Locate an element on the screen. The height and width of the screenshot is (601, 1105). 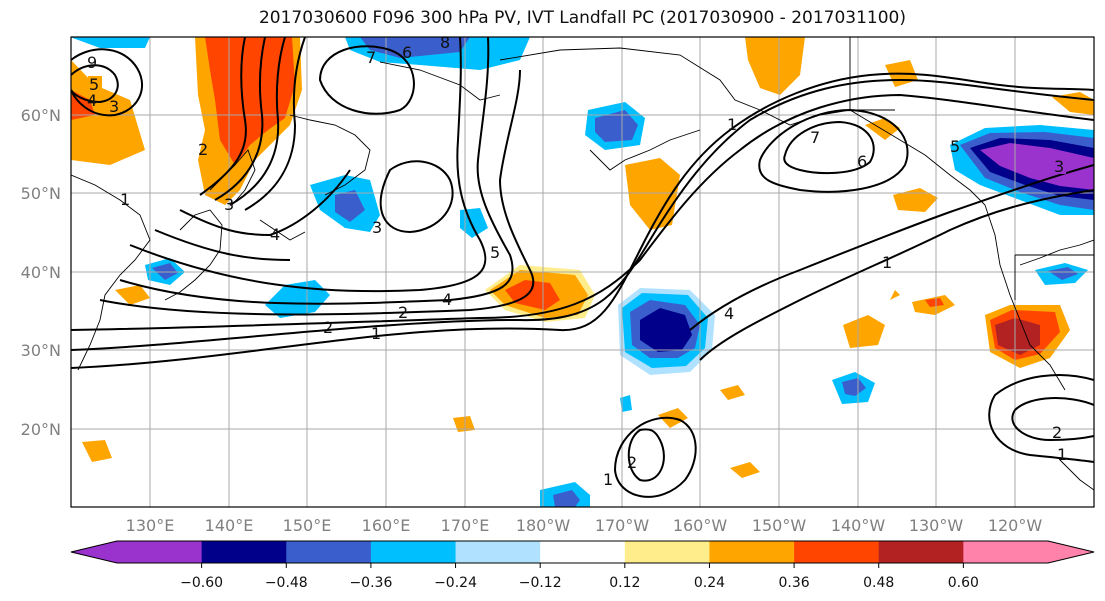
lon-label: 120°W is located at coordinates (1015, 525).